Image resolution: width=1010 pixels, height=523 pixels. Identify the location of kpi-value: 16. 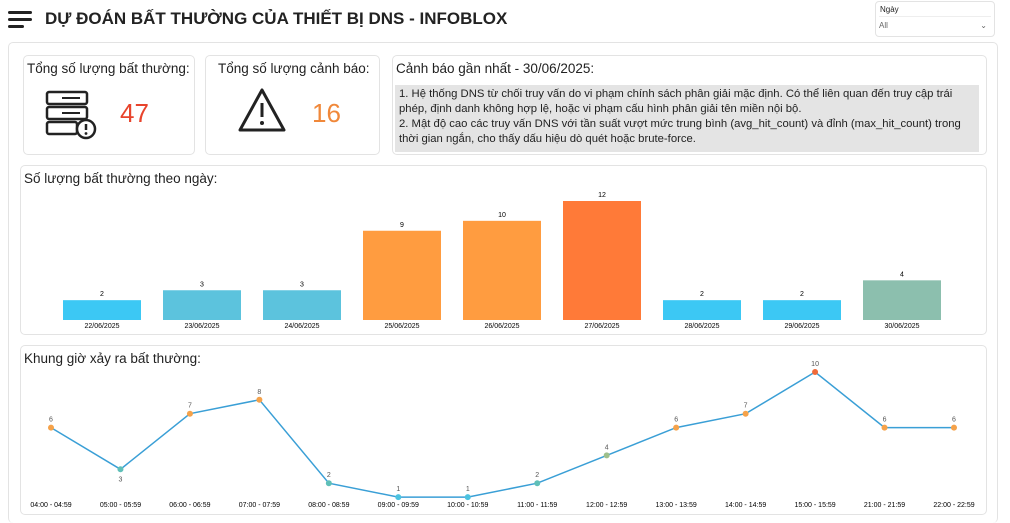
(326, 113).